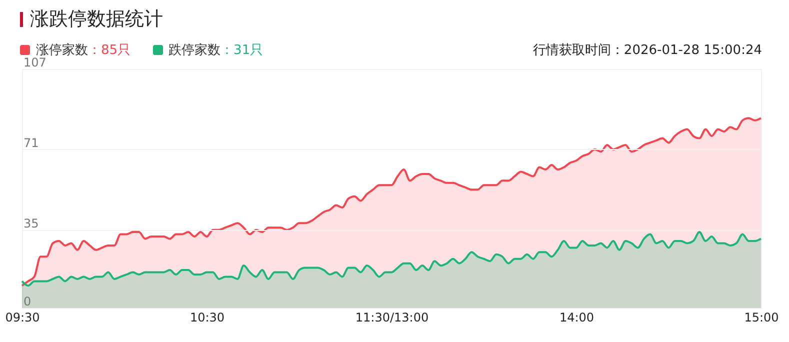 The image size is (789, 342). I want to click on chart-title: 涨跌停数据统计, so click(96, 19).